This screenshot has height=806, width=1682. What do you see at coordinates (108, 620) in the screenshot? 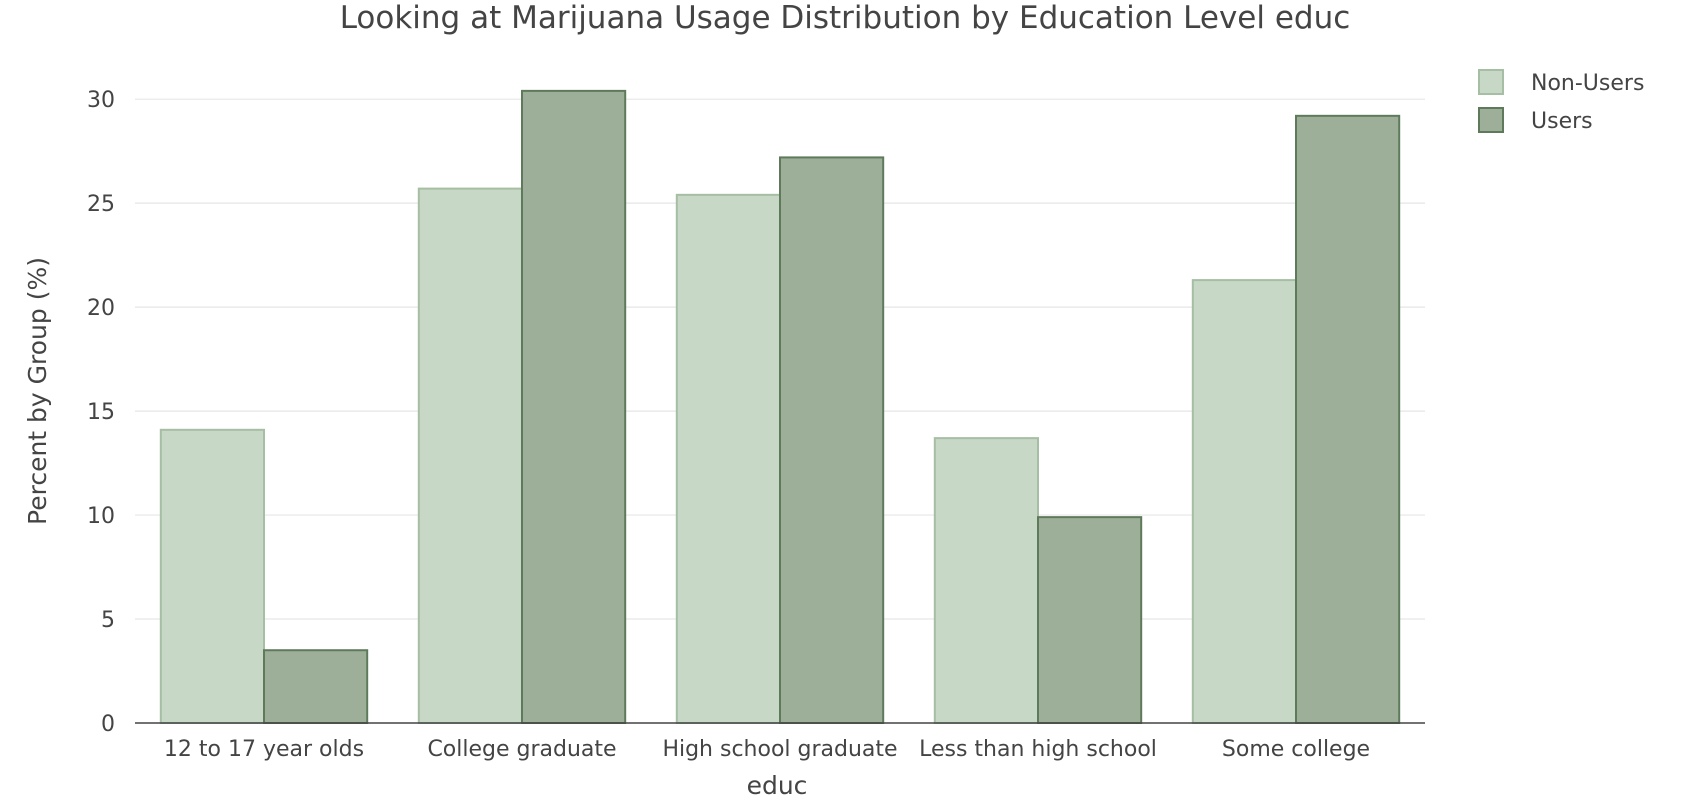
I see `y-tick-label: 5` at bounding box center [108, 620].